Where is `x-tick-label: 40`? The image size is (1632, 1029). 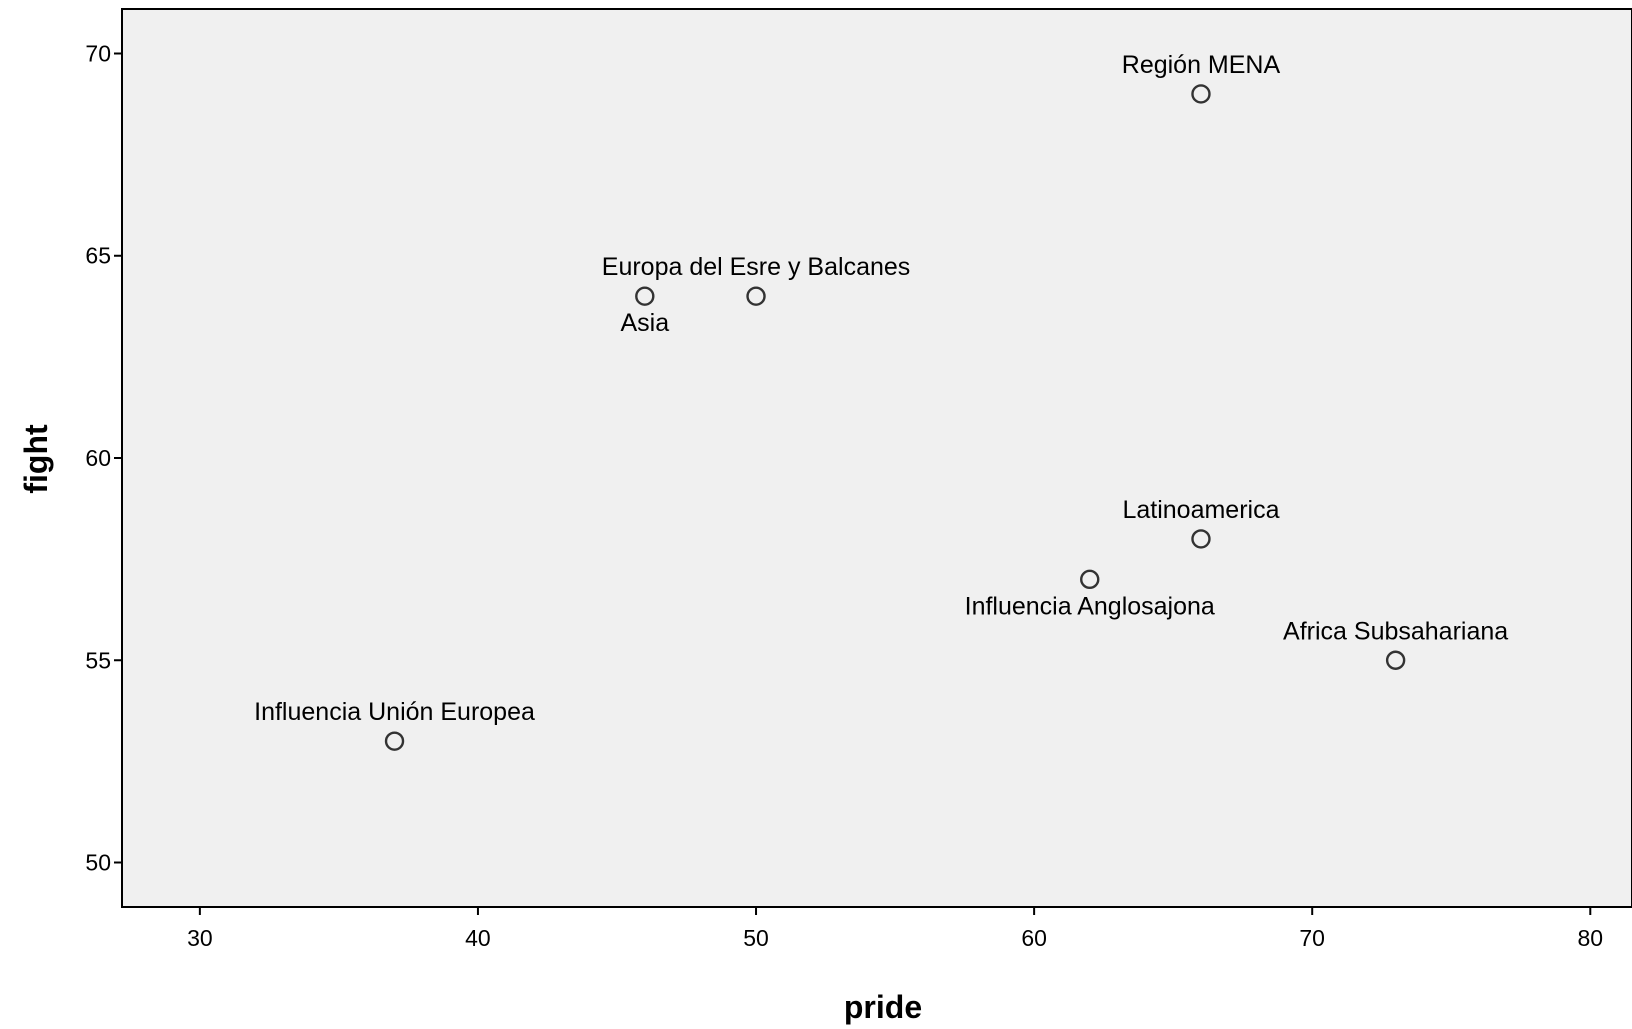
x-tick-label: 40 is located at coordinates (478, 938).